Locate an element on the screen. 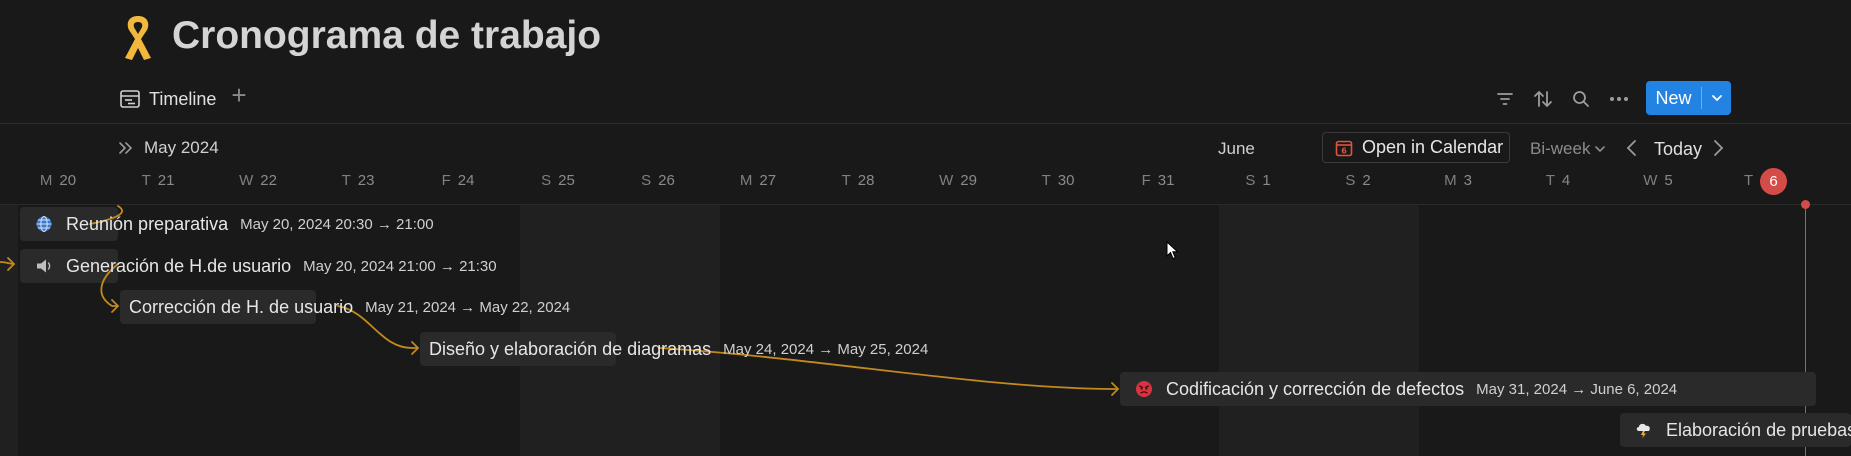 The image size is (1851, 456). month-label-june: June is located at coordinates (1236, 148).